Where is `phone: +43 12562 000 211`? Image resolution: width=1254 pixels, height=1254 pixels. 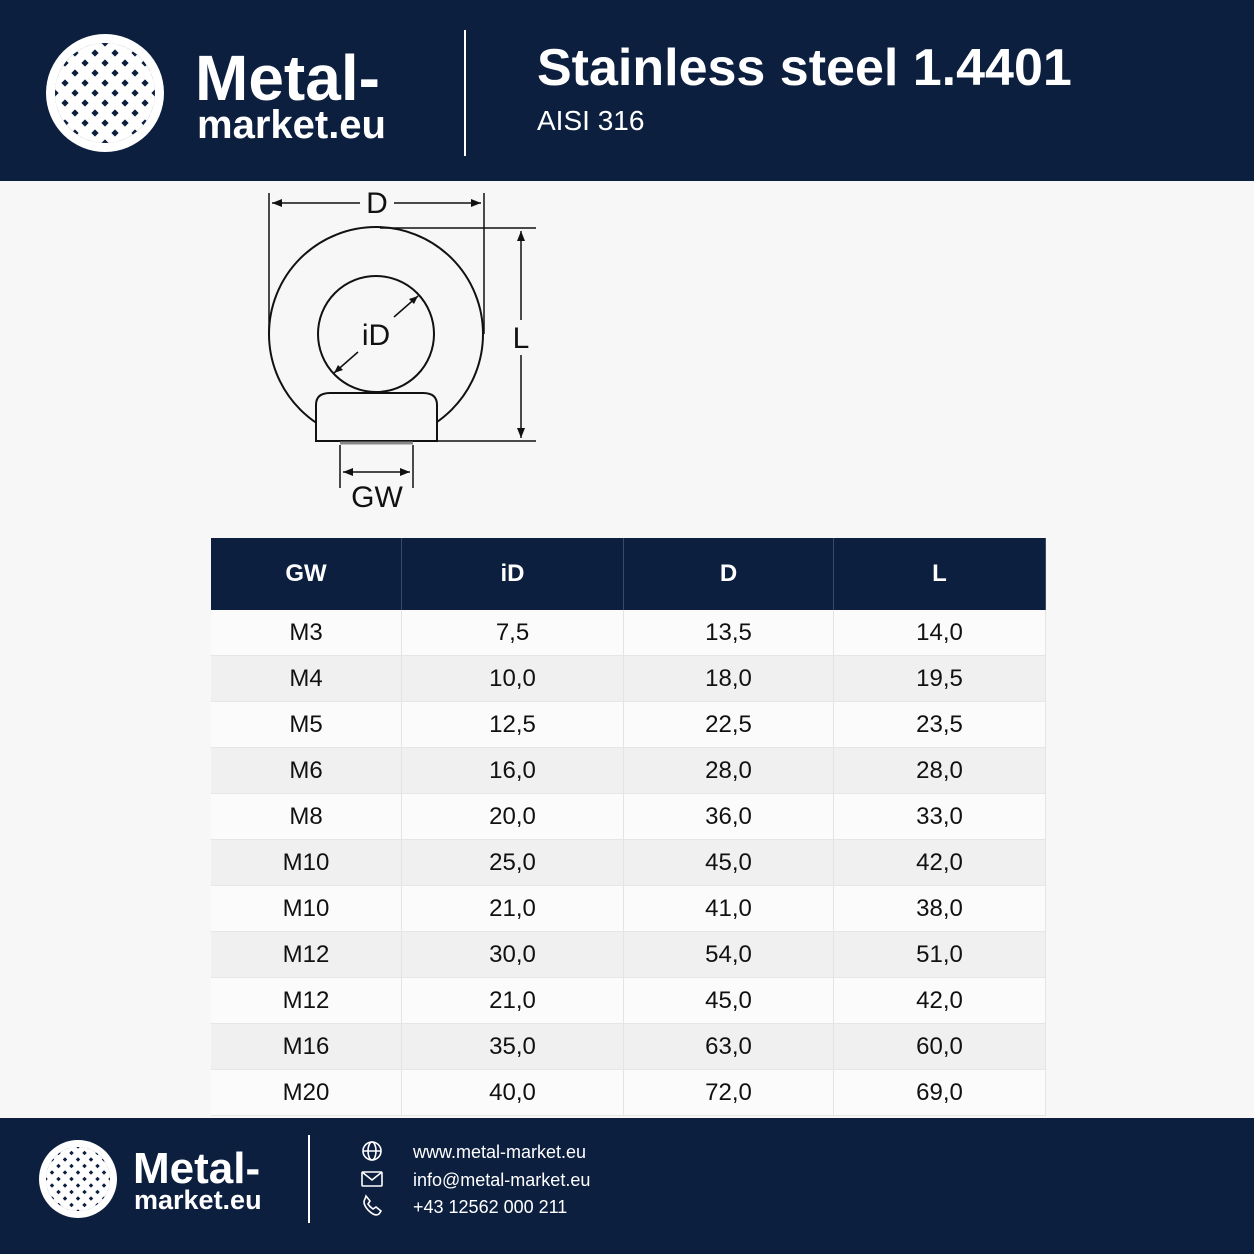
phone: +43 12562 000 211 is located at coordinates (490, 1207).